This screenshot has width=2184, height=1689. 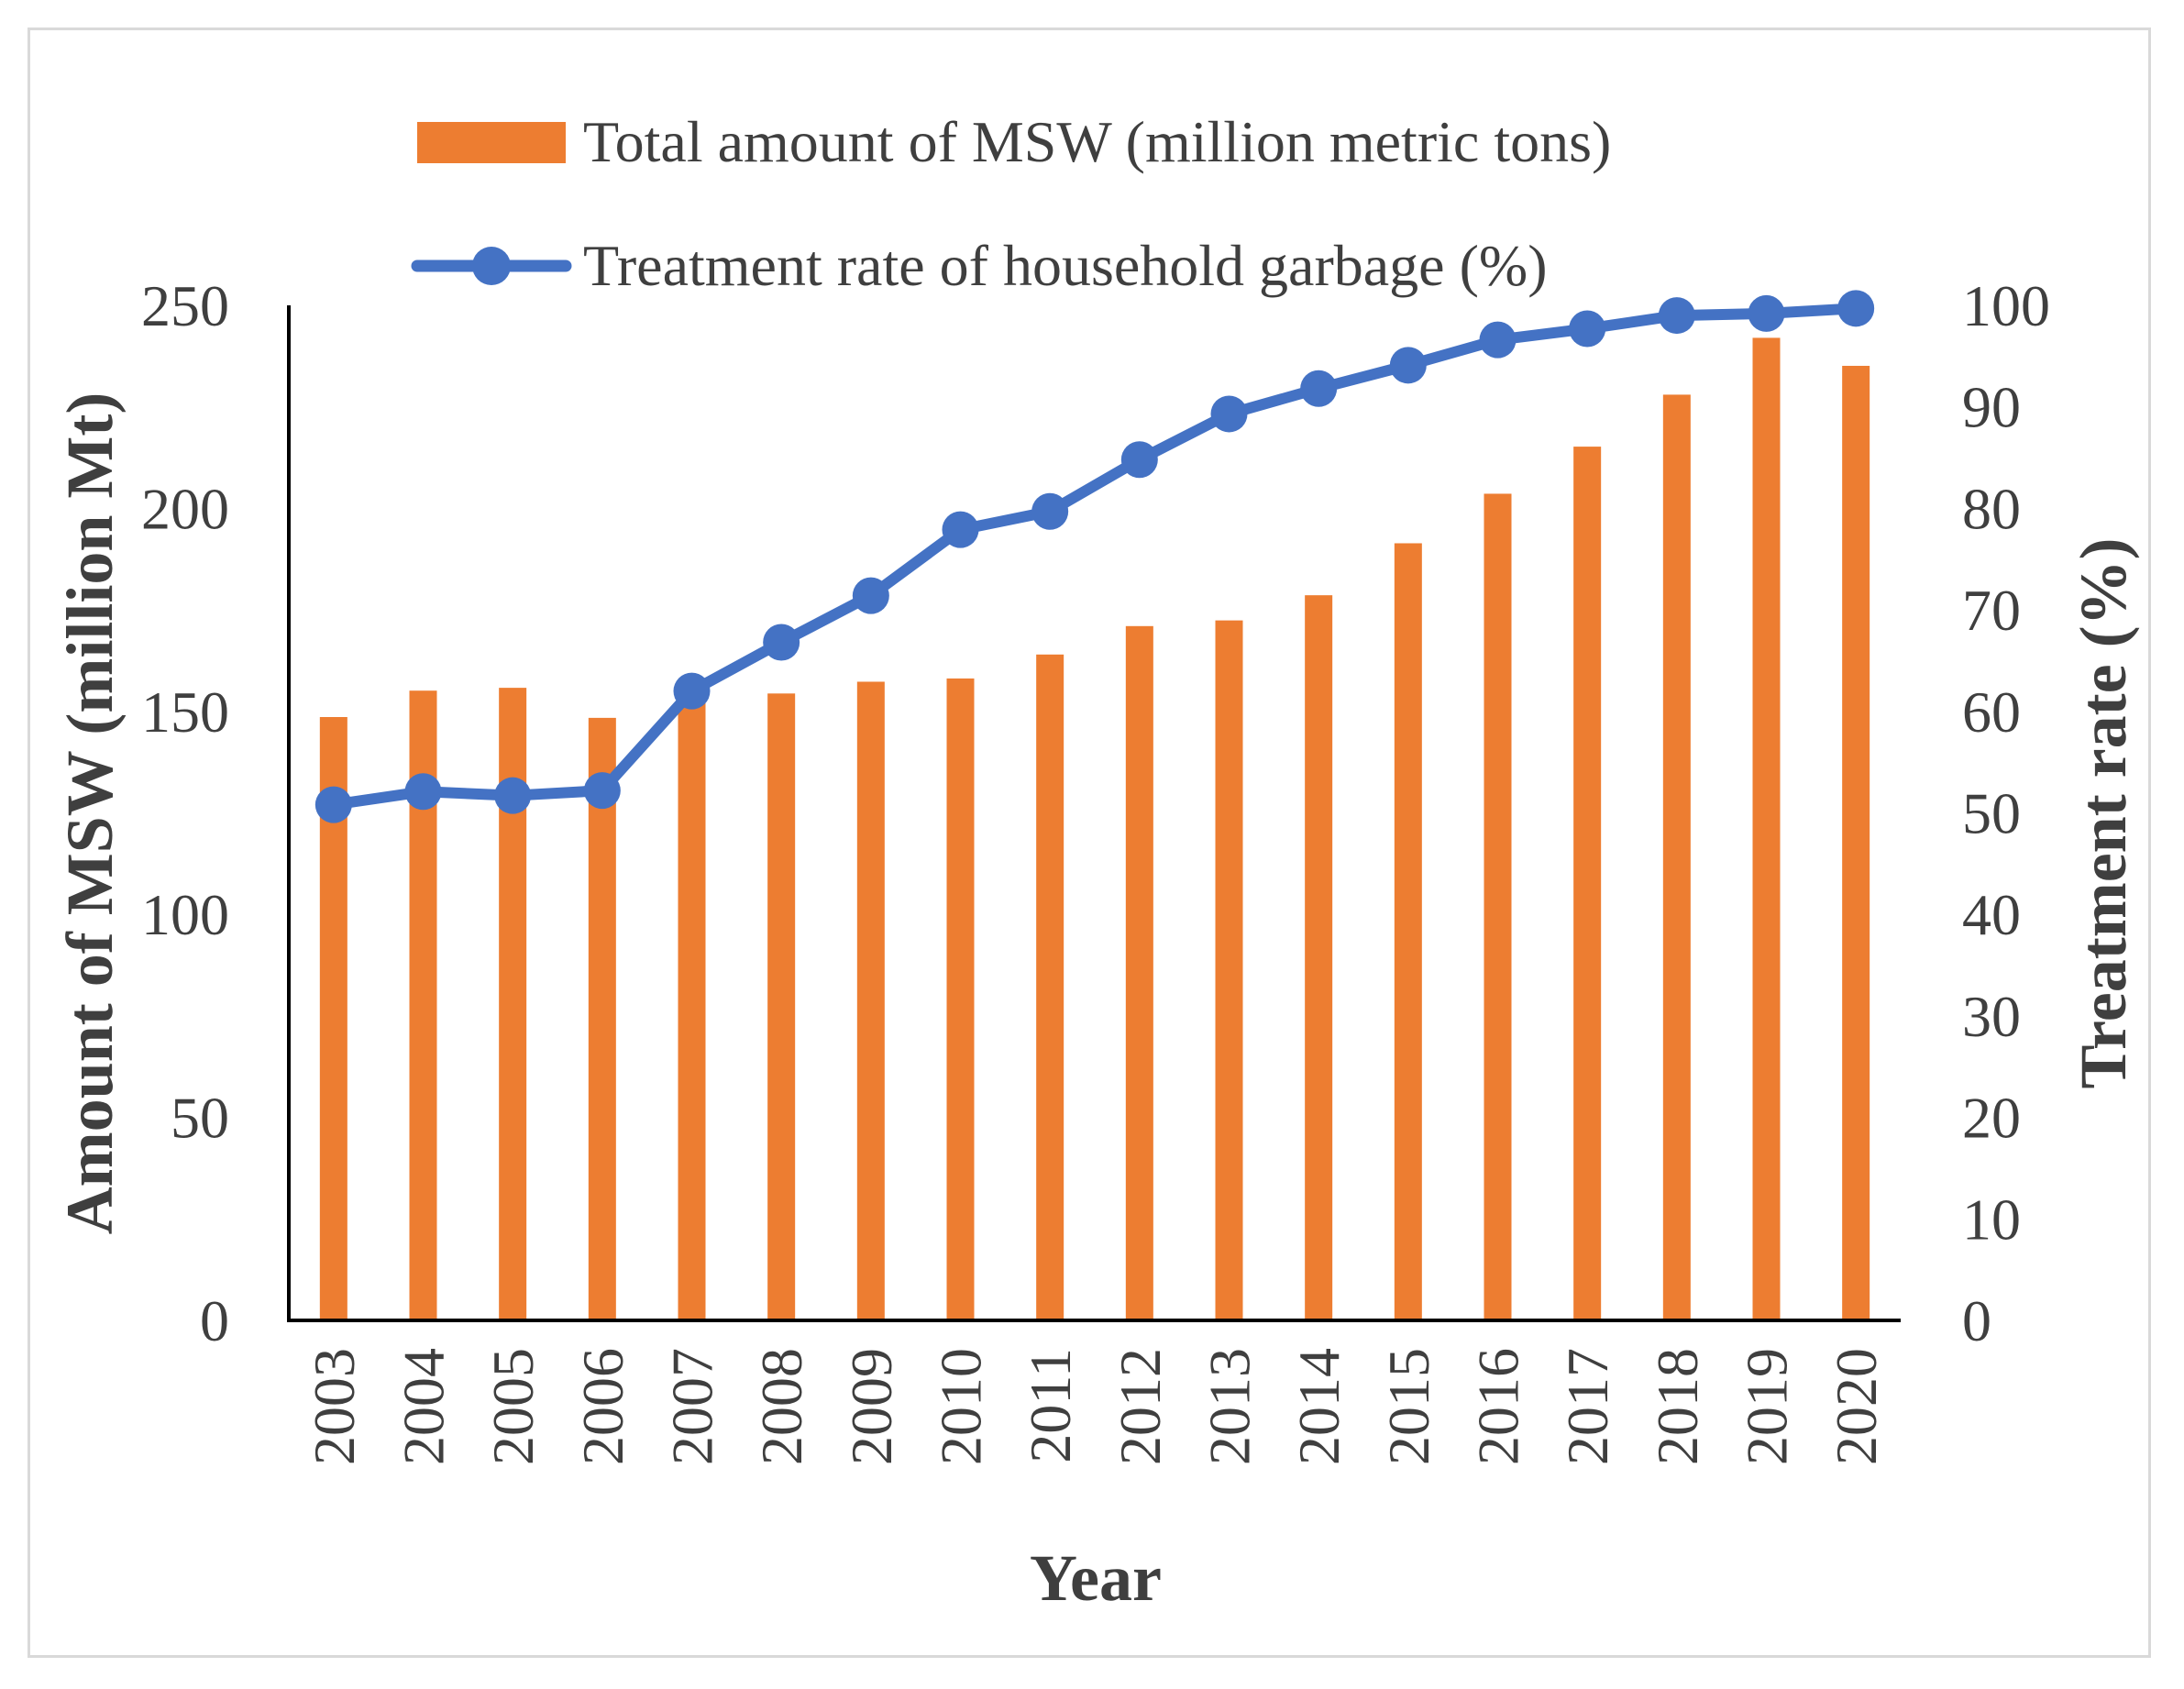 What do you see at coordinates (1856, 1406) in the screenshot?
I see `x-tick-2020: 2020` at bounding box center [1856, 1406].